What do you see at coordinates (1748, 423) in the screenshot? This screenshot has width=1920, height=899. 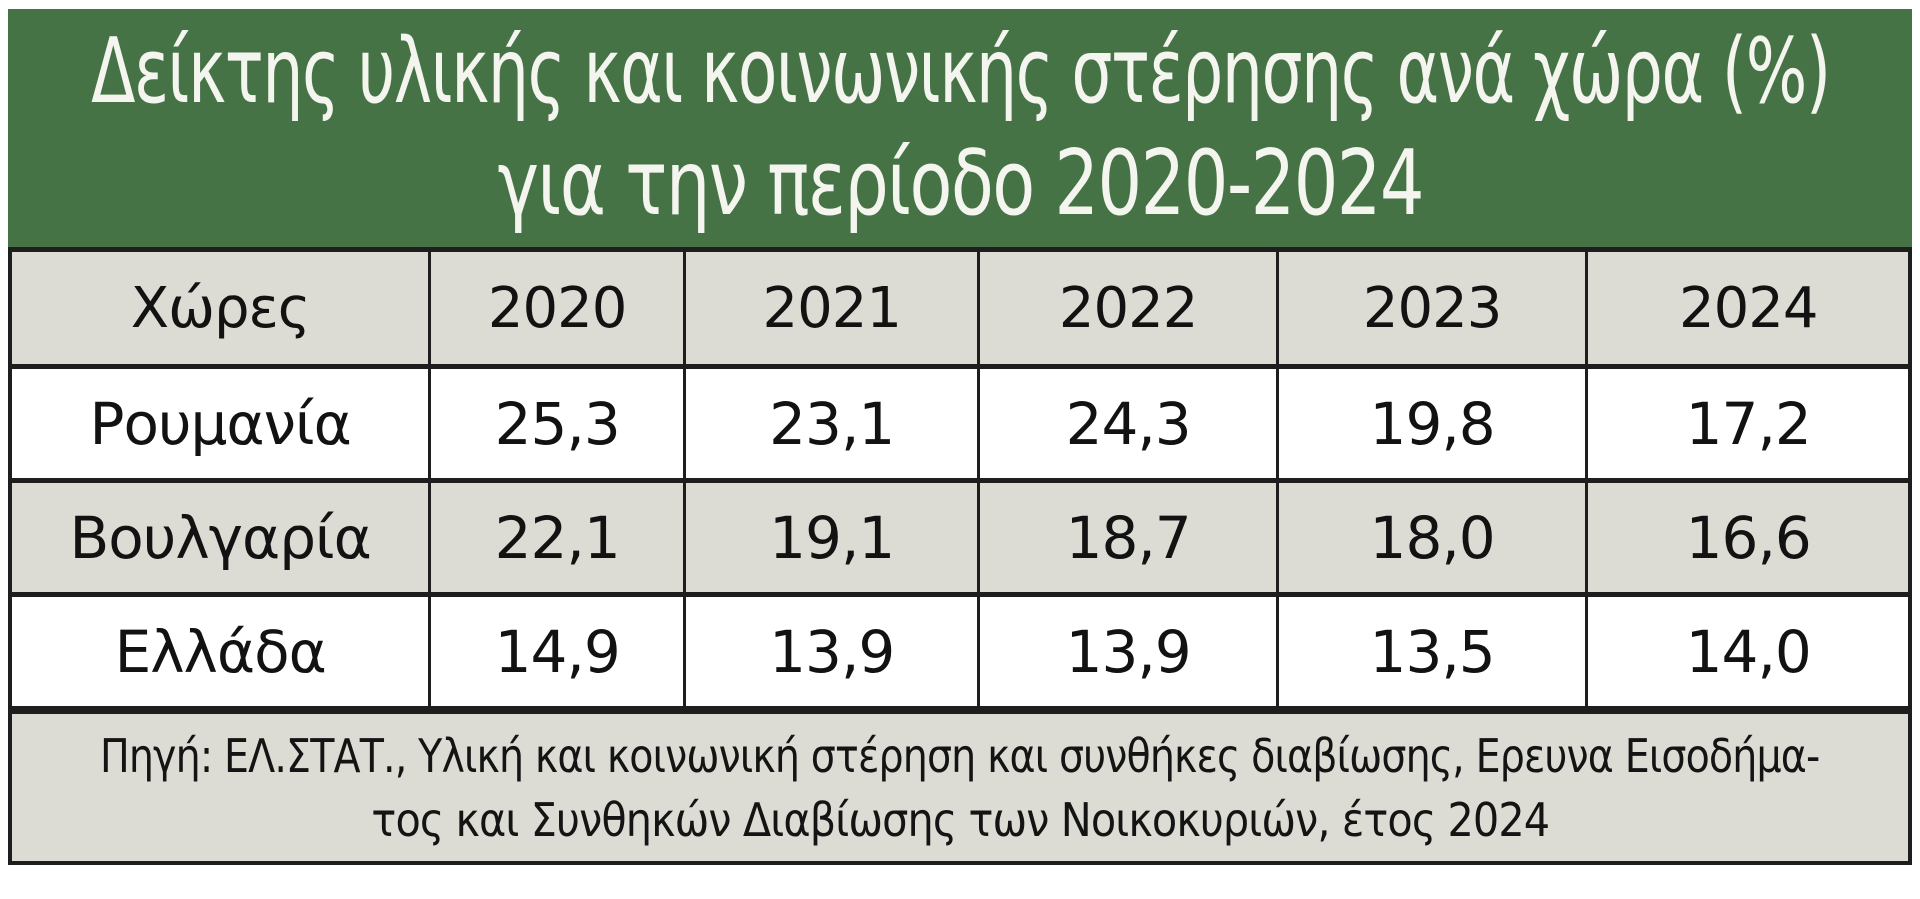 I see `value-cell: 17,2` at bounding box center [1748, 423].